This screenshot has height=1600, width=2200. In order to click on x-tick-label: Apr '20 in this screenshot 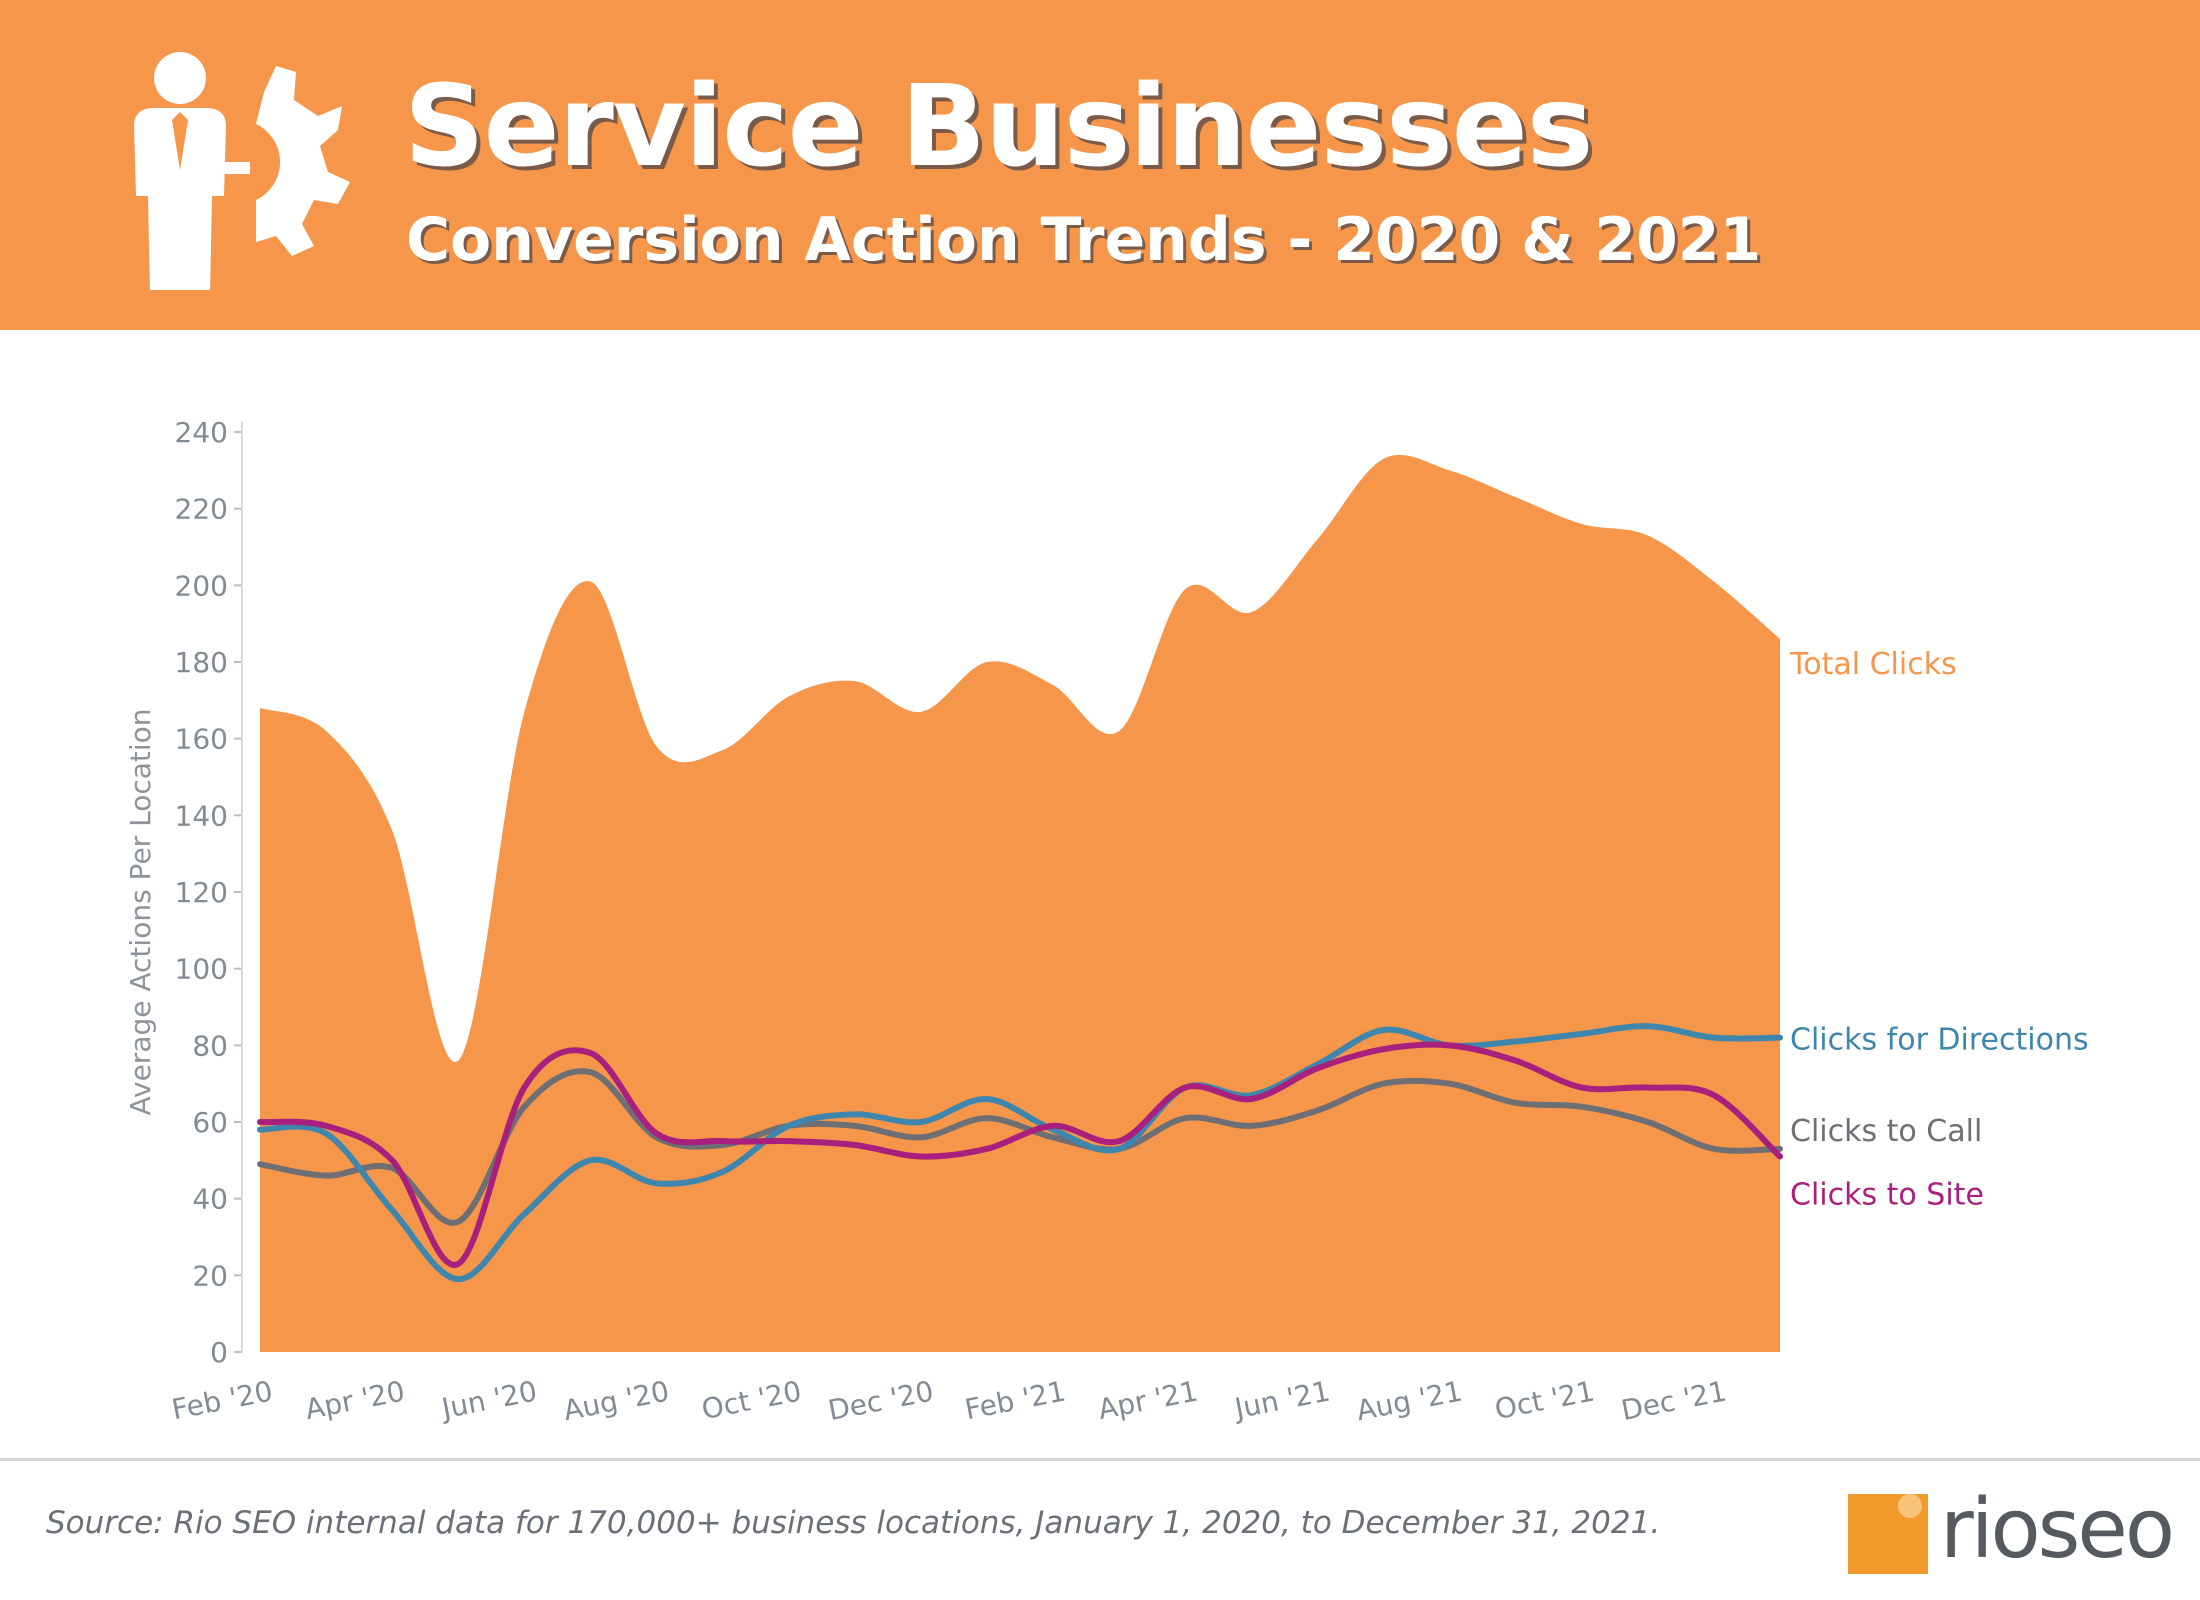, I will do `click(354, 1400)`.